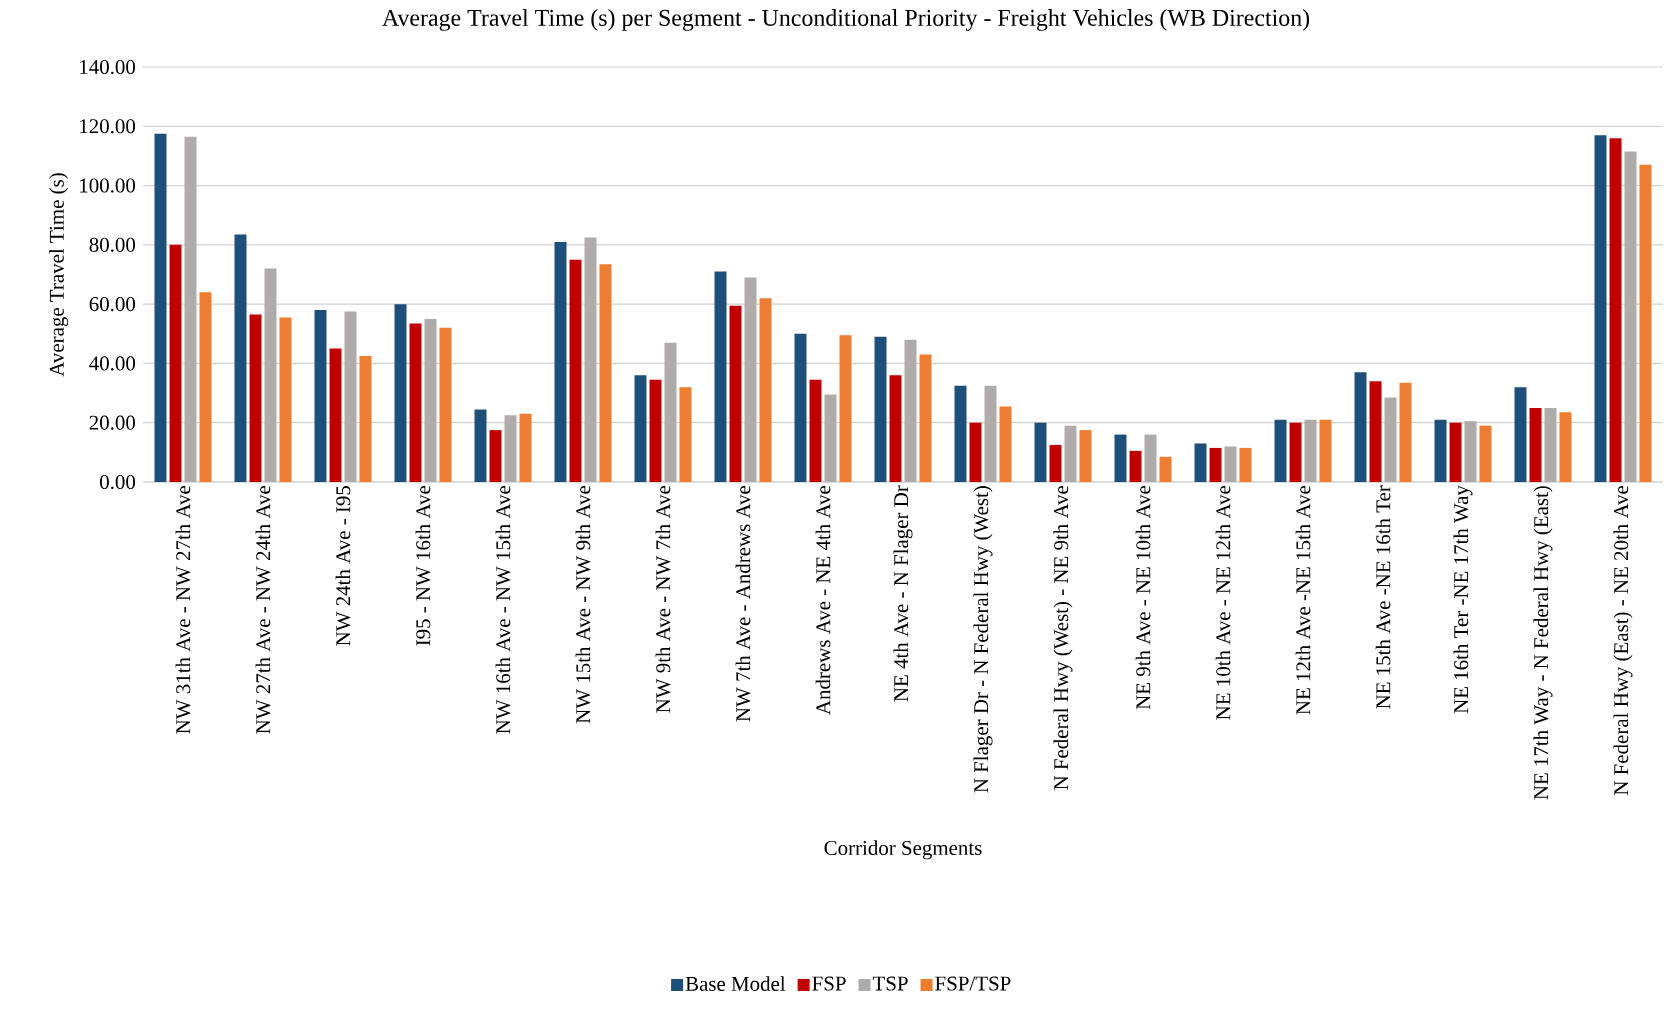  What do you see at coordinates (112, 363) in the screenshot?
I see `y-tick-label: 40.00` at bounding box center [112, 363].